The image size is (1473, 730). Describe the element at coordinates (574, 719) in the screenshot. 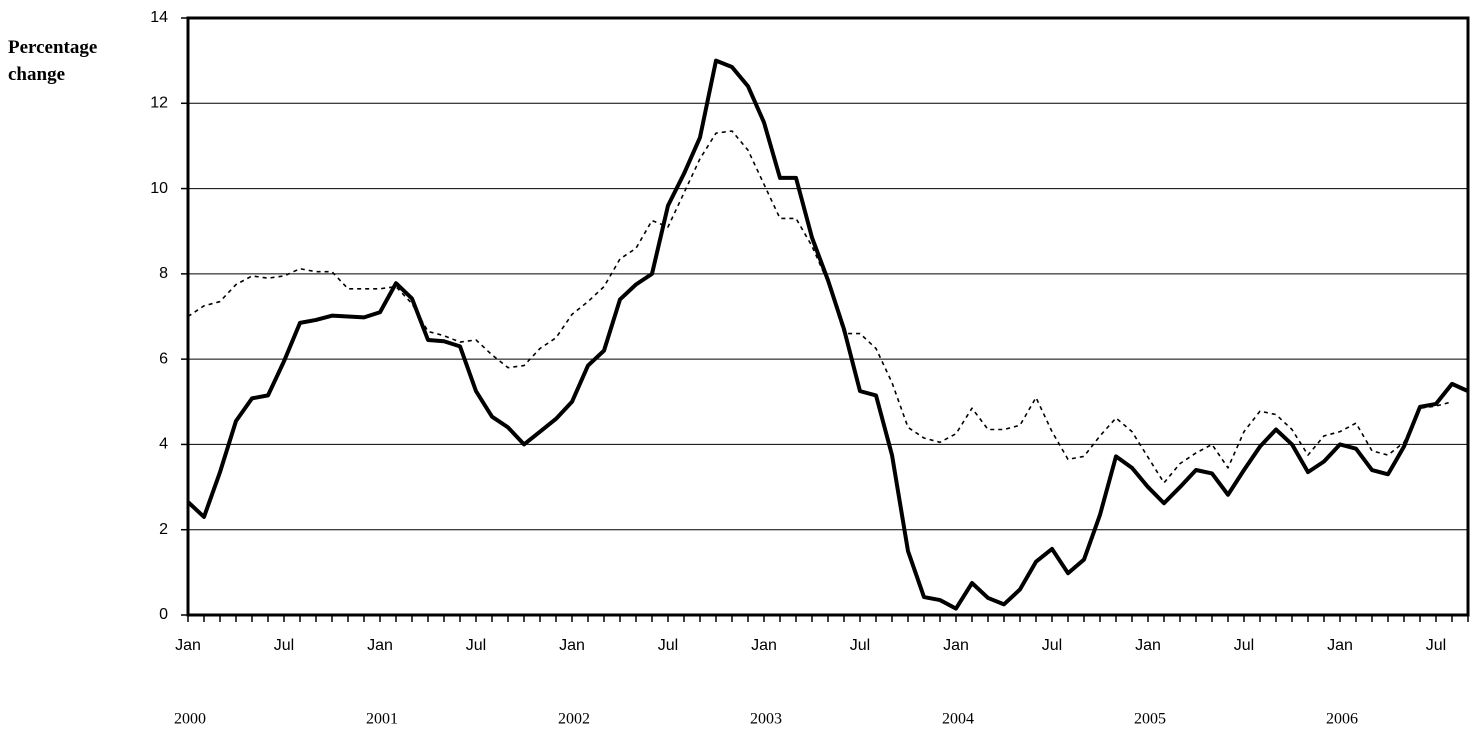

I see `year-label: 2002` at that location.